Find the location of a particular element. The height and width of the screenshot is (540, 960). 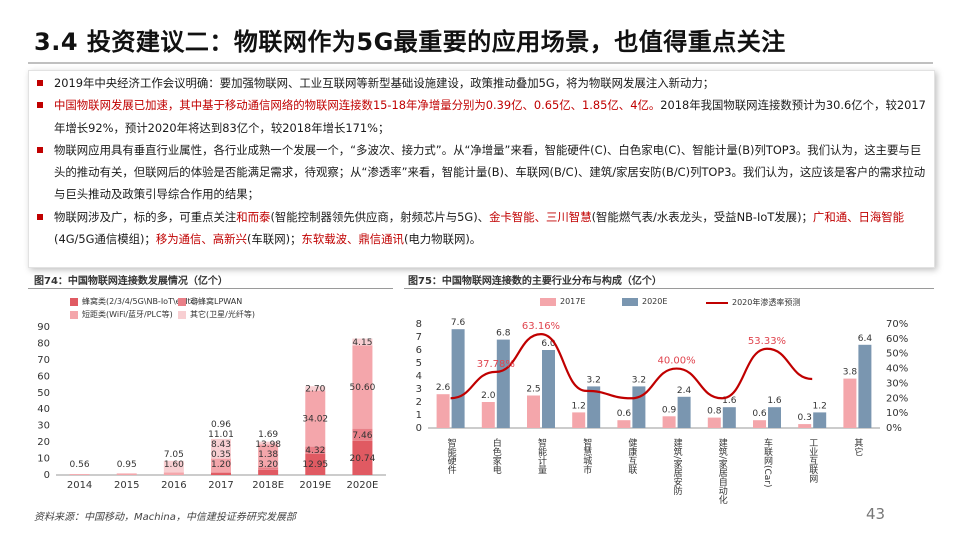

legend-entry: 非蜂窝LPWAN is located at coordinates (210, 301).